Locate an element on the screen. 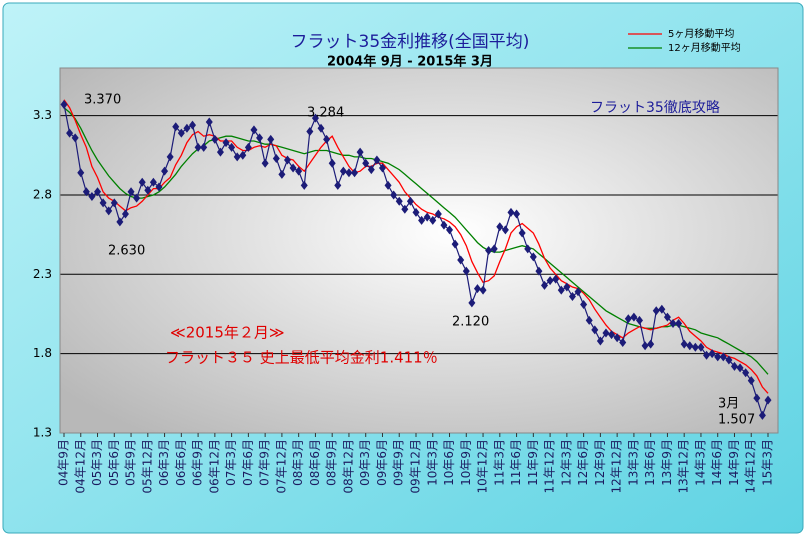  x-tick-label: 14年3月 is located at coordinates (700, 462).